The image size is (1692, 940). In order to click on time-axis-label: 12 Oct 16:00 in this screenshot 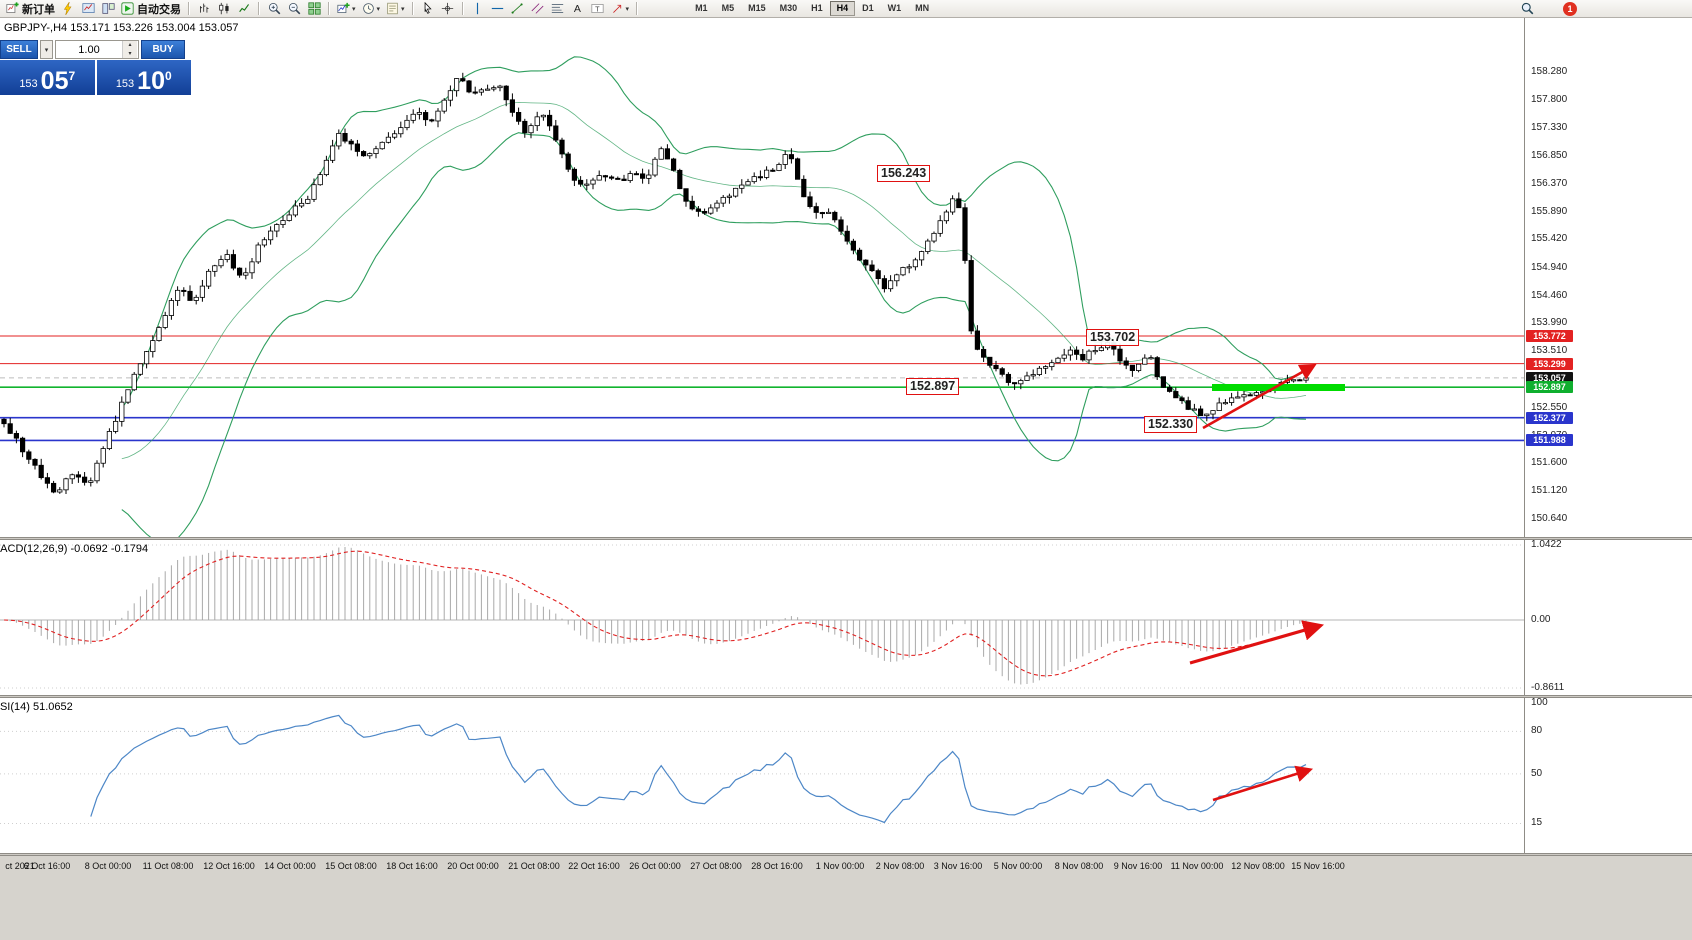, I will do `click(229, 866)`.